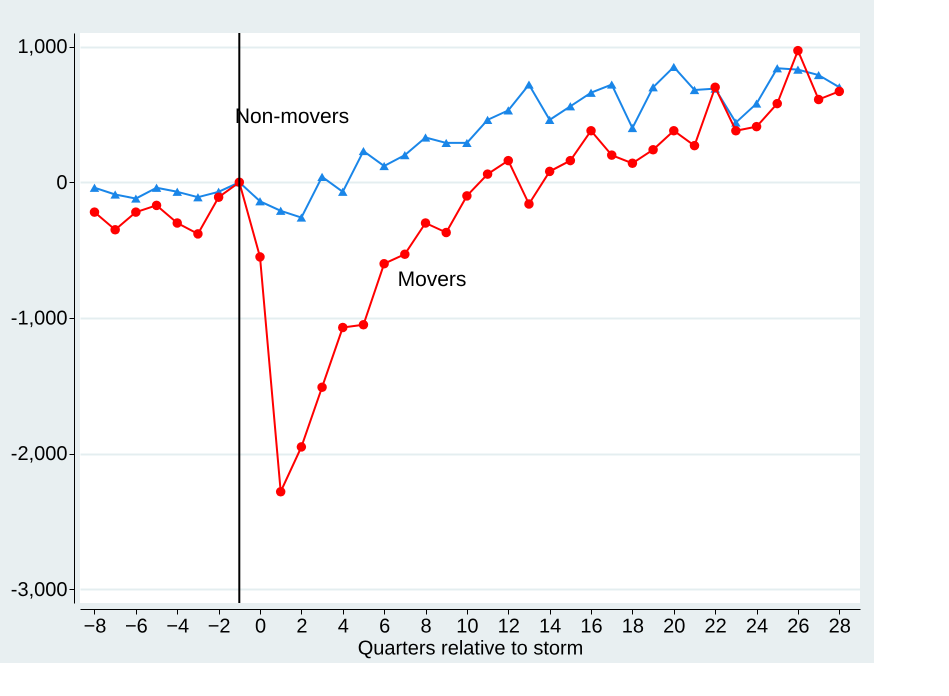 The height and width of the screenshot is (696, 949). I want to click on x-tick-label: −2, so click(219, 627).